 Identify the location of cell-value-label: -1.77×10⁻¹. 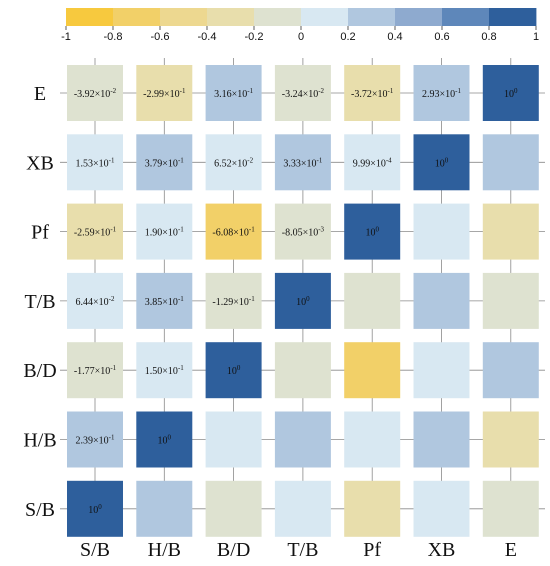
(95, 370).